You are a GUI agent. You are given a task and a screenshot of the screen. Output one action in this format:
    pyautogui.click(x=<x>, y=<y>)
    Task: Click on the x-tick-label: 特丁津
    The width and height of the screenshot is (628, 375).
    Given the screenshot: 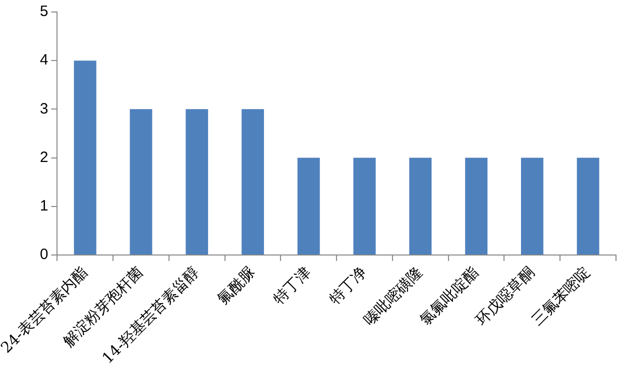 What is the action you would take?
    pyautogui.click(x=292, y=285)
    